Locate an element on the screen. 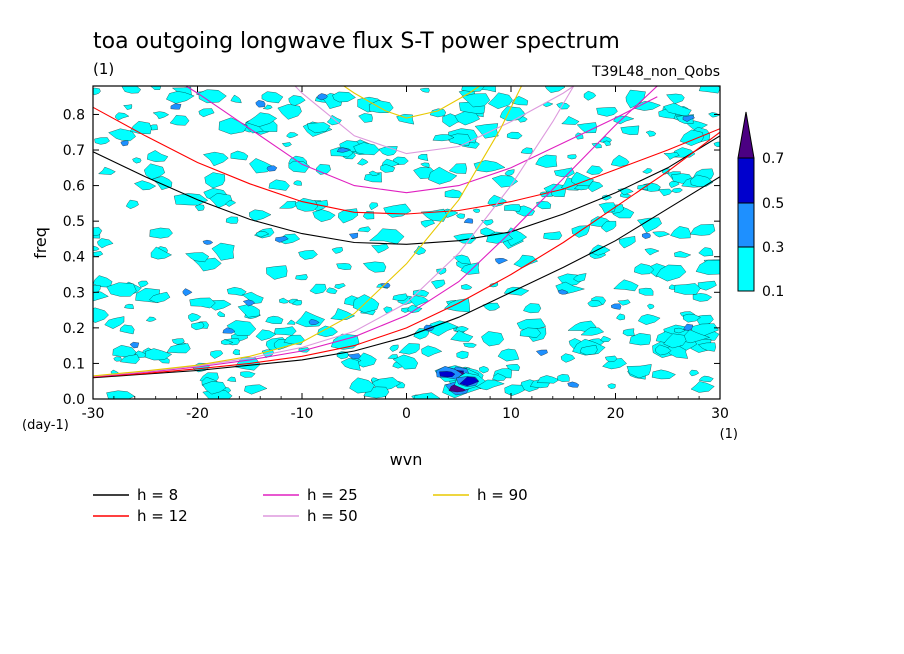 The image size is (904, 654). y-tick-label: 0.6 is located at coordinates (74, 187).